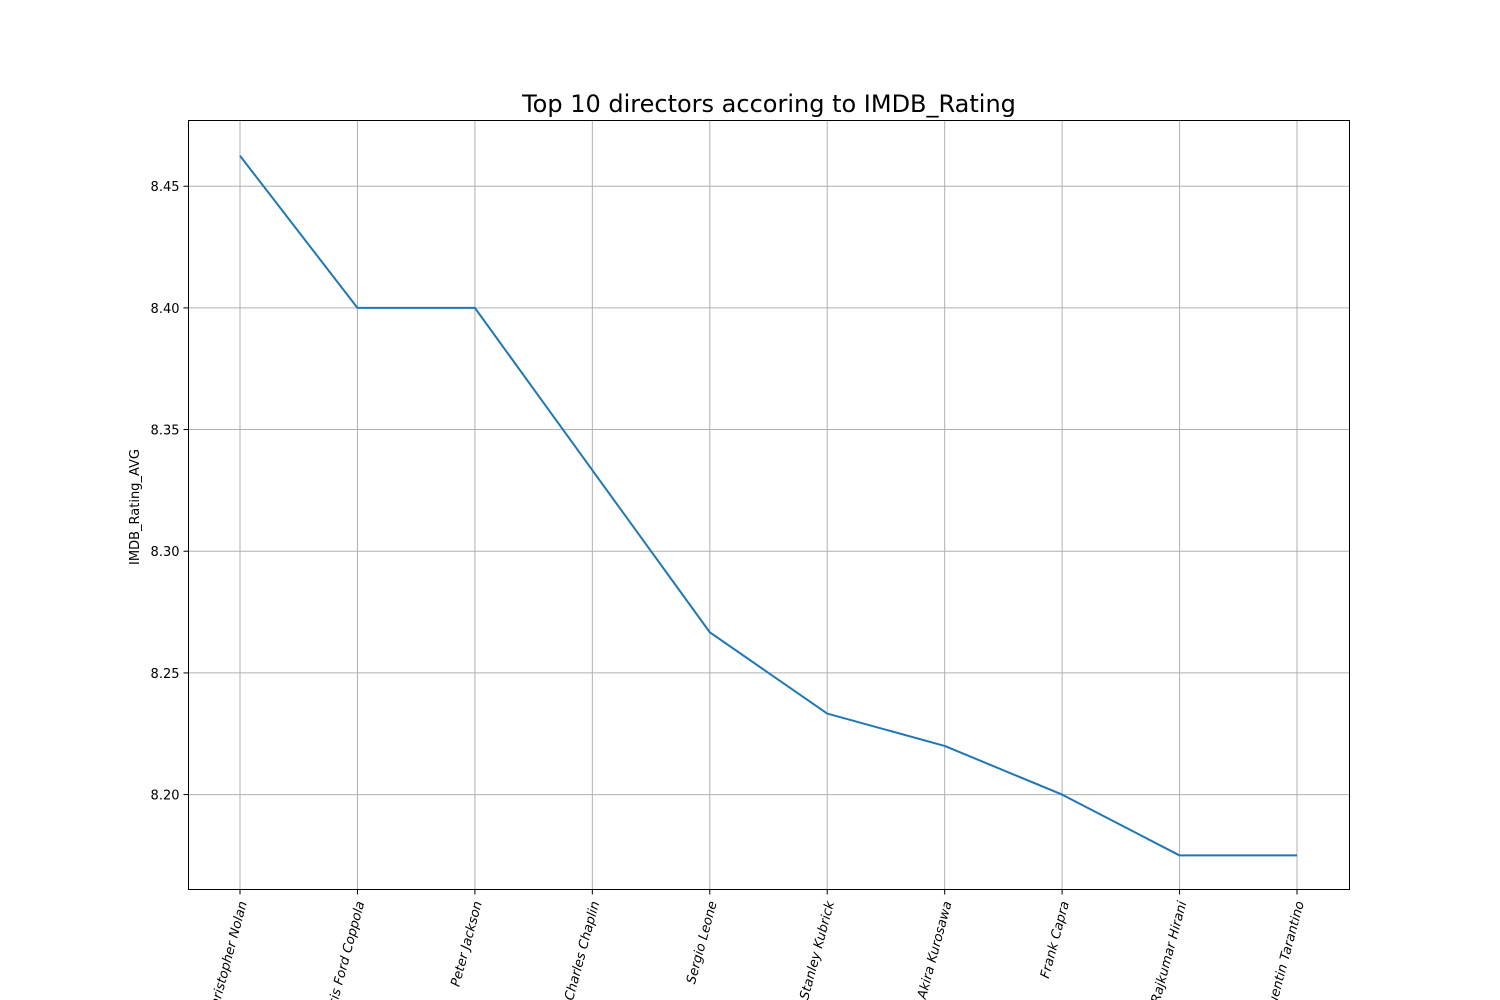 The height and width of the screenshot is (1000, 1500). I want to click on x-tick-label: Rajkumar Hirani, so click(1170, 949).